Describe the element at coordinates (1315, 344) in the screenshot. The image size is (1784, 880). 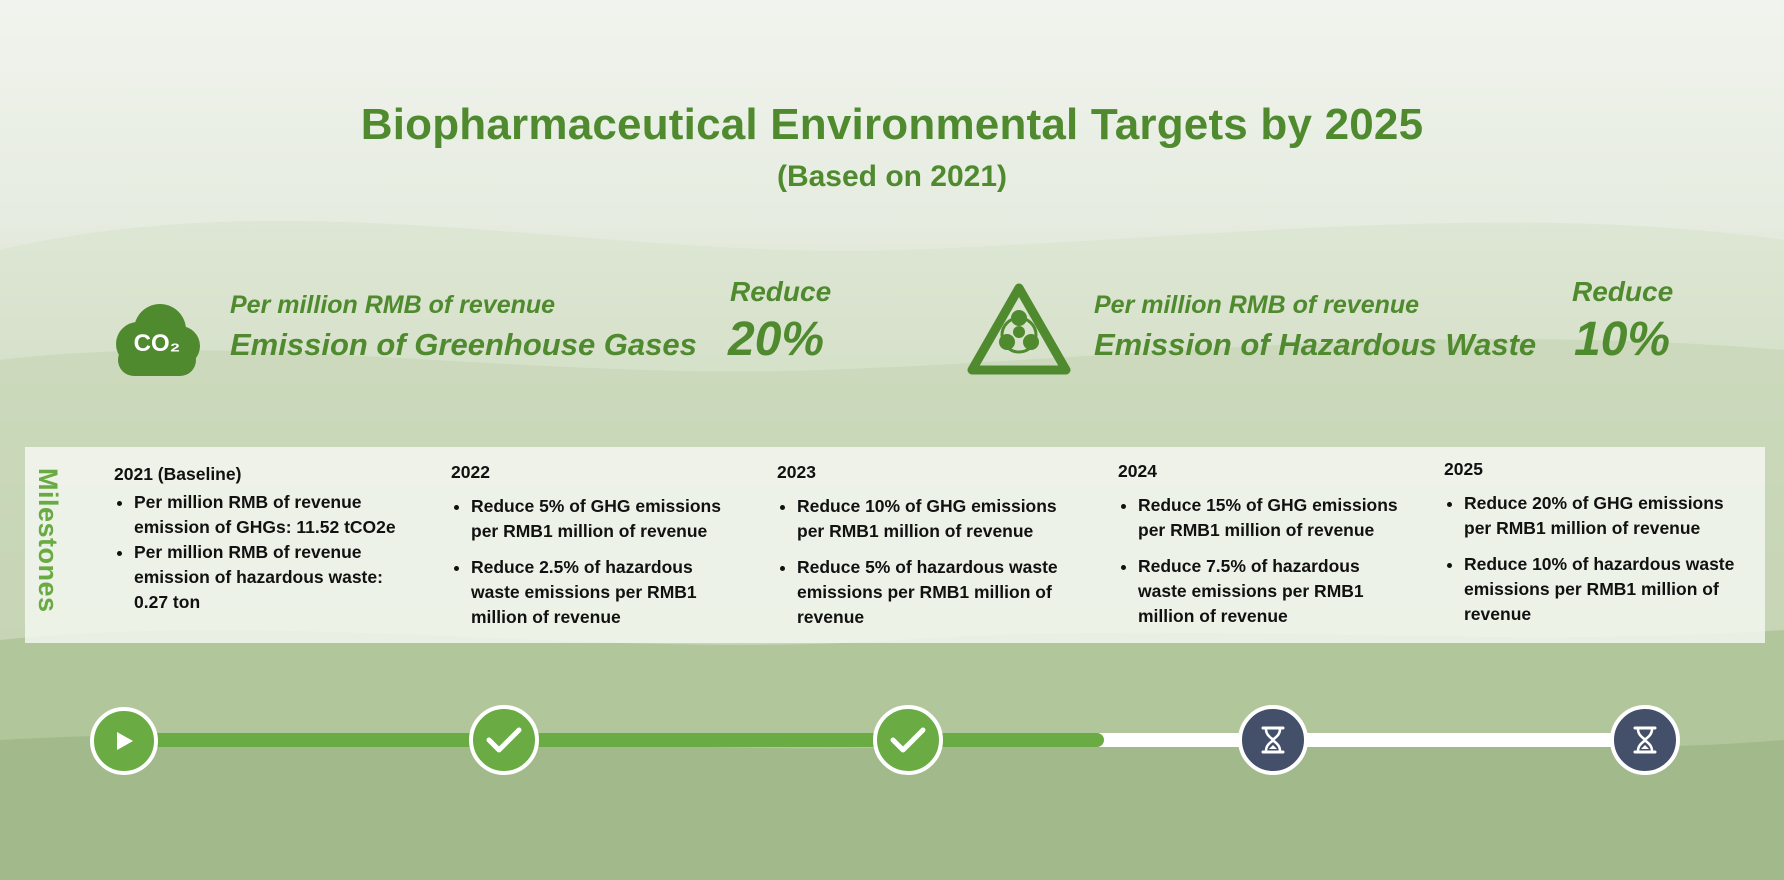
I see `waste-target-heading: Emission of Hazardous Waste` at that location.